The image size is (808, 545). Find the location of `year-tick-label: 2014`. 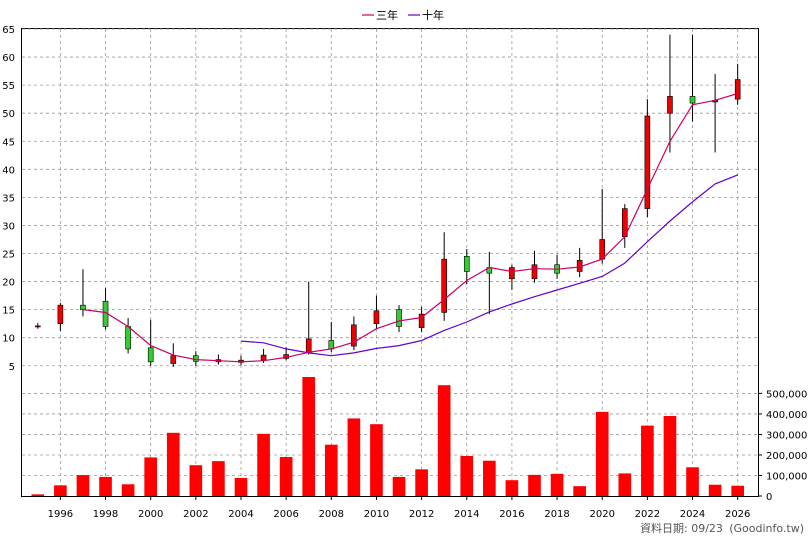

year-tick-label: 2014 is located at coordinates (466, 514).